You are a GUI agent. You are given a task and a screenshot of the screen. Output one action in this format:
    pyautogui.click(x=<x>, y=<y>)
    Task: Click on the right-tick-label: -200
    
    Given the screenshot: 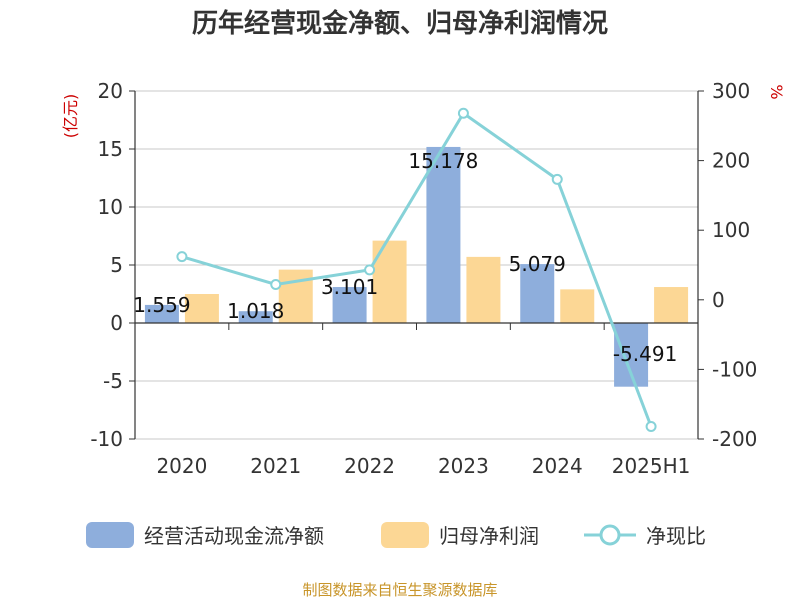 What is the action you would take?
    pyautogui.click(x=734, y=439)
    